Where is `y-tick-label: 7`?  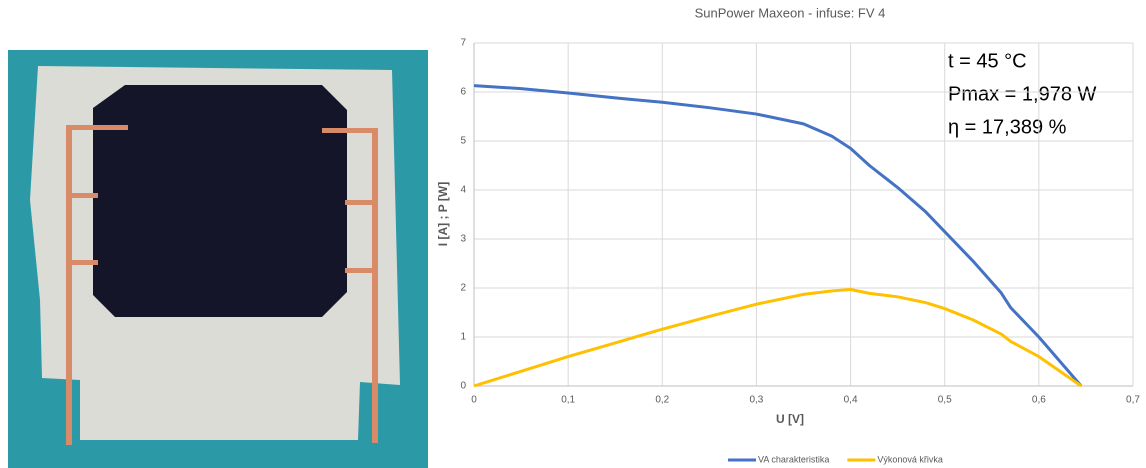
y-tick-label: 7 is located at coordinates (463, 43).